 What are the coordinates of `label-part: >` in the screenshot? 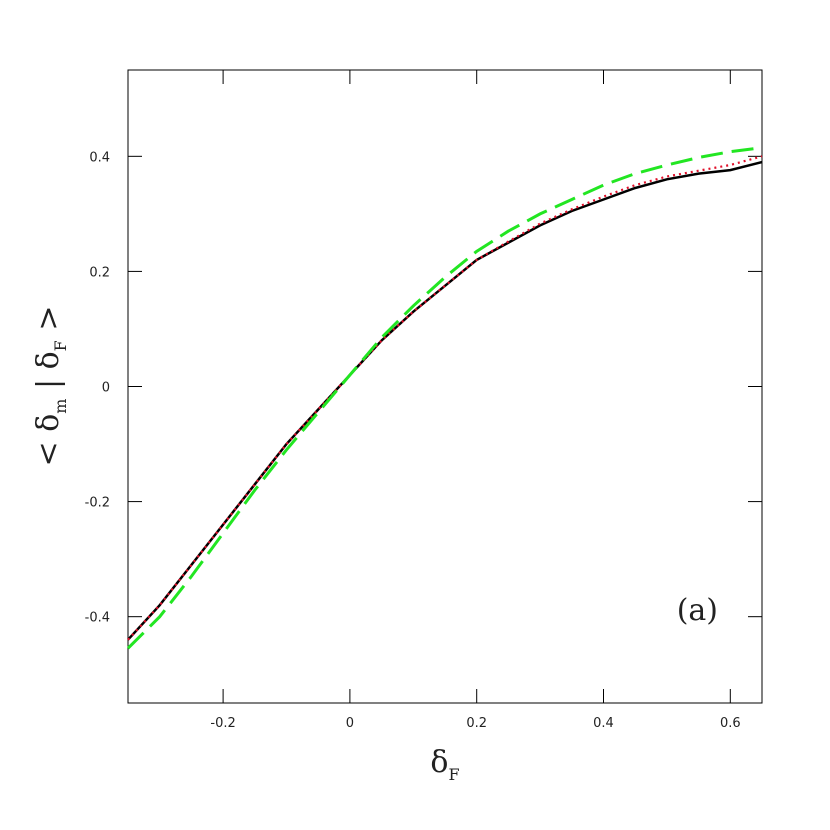 It's located at (48, 323).